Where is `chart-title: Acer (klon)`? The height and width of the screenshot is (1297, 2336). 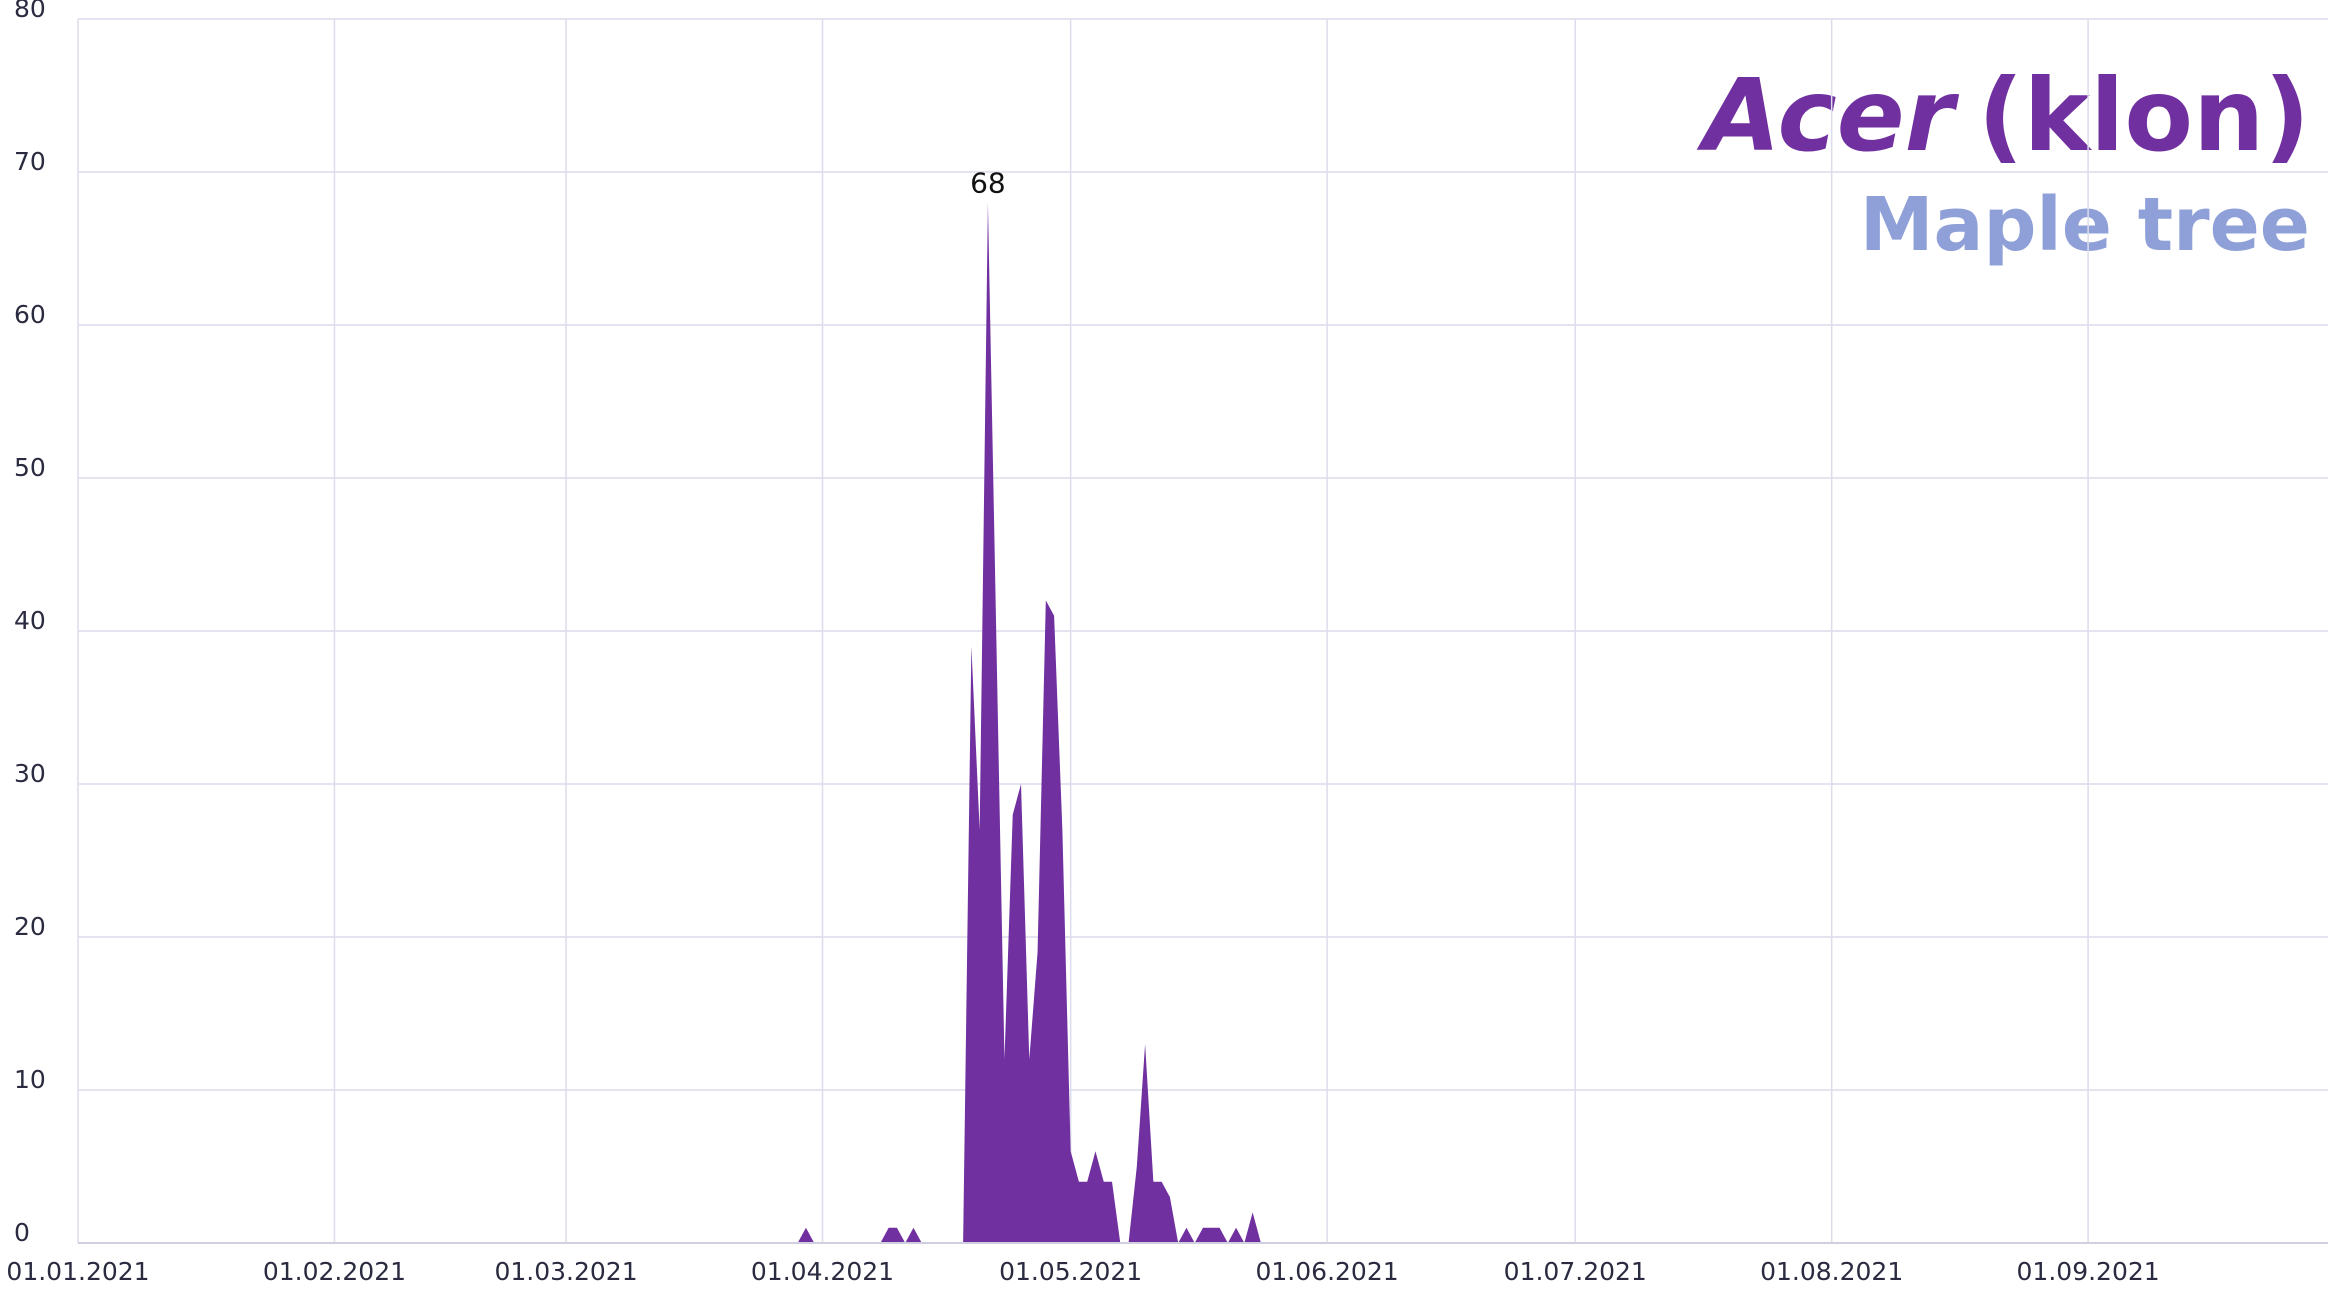
chart-title: Acer (klon) is located at coordinates (2003, 115).